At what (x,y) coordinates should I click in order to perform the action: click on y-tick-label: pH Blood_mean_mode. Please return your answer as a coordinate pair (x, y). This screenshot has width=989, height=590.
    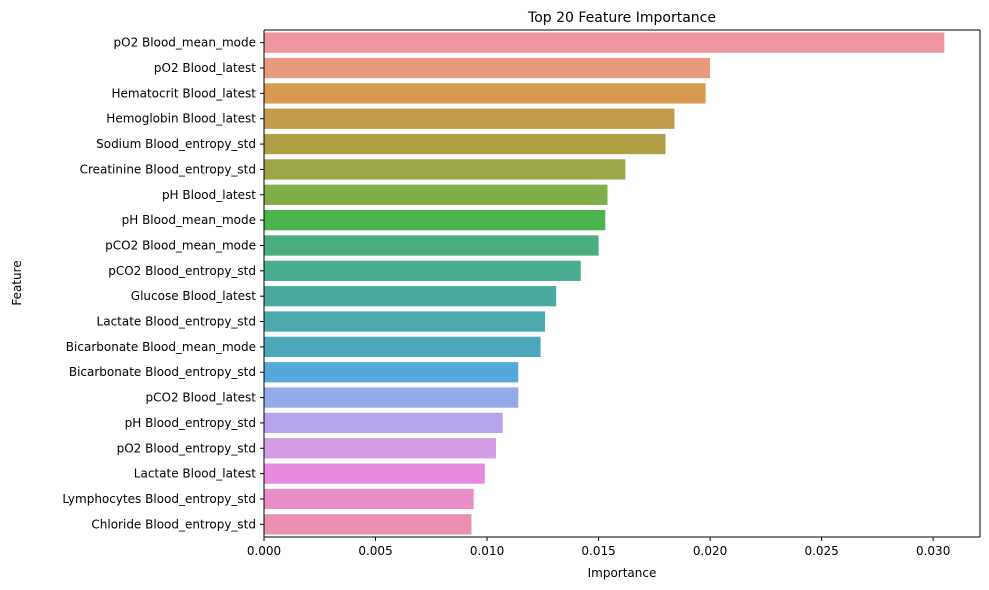
    Looking at the image, I should click on (189, 220).